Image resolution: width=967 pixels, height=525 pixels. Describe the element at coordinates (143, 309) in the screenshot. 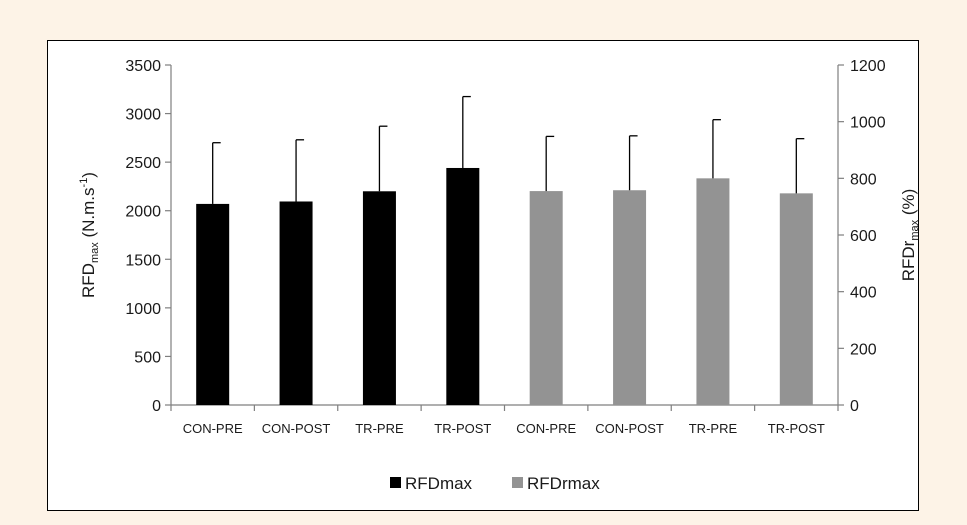

I see `left-tick-label: 1000` at that location.